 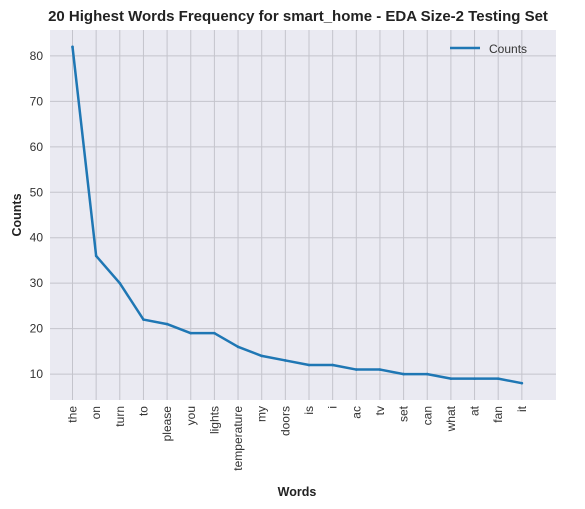 What do you see at coordinates (37, 56) in the screenshot?
I see `y-tick-label: 80` at bounding box center [37, 56].